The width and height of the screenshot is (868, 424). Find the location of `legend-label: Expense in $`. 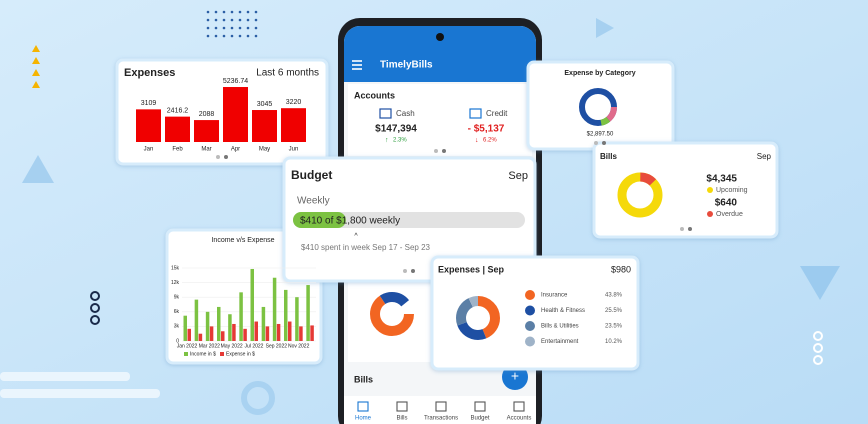

legend-label: Expense in $ is located at coordinates (240, 354).